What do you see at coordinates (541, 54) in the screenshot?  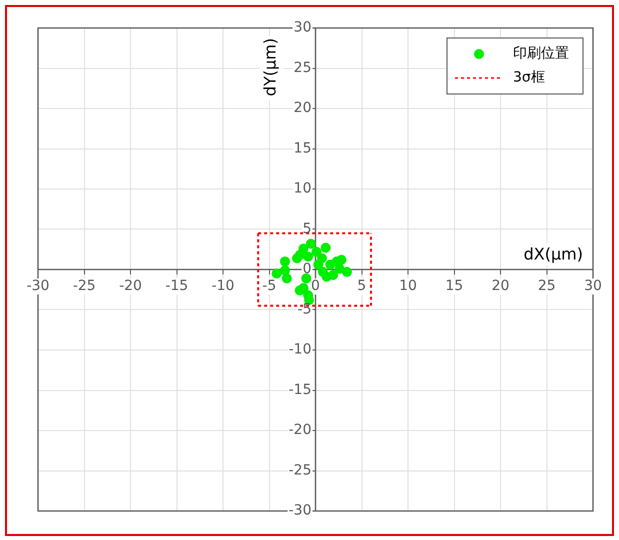 I see `legend-label: 印刷位置` at bounding box center [541, 54].